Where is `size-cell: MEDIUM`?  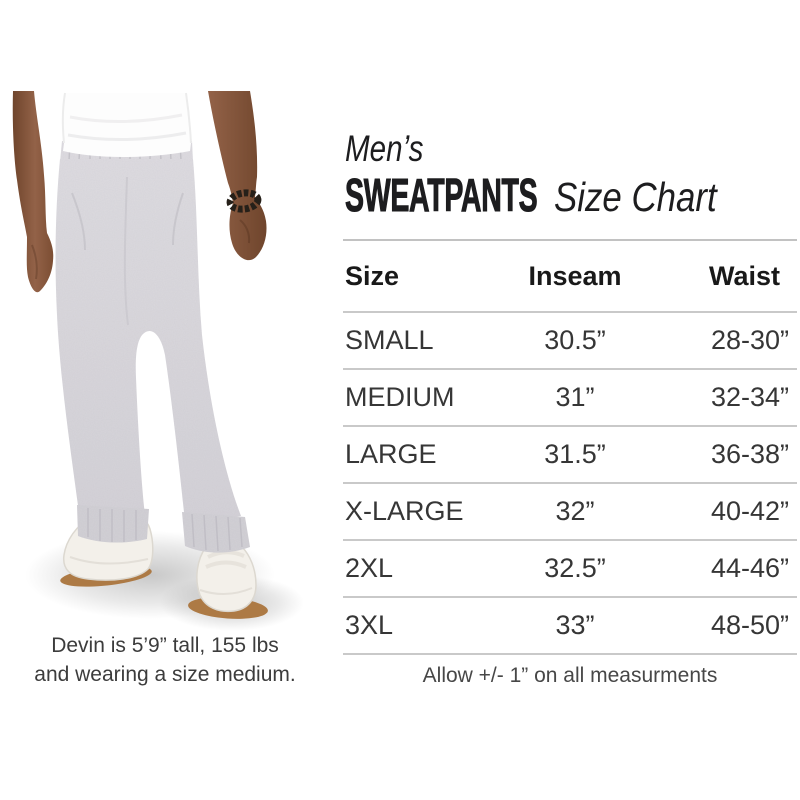 size-cell: MEDIUM is located at coordinates (400, 397).